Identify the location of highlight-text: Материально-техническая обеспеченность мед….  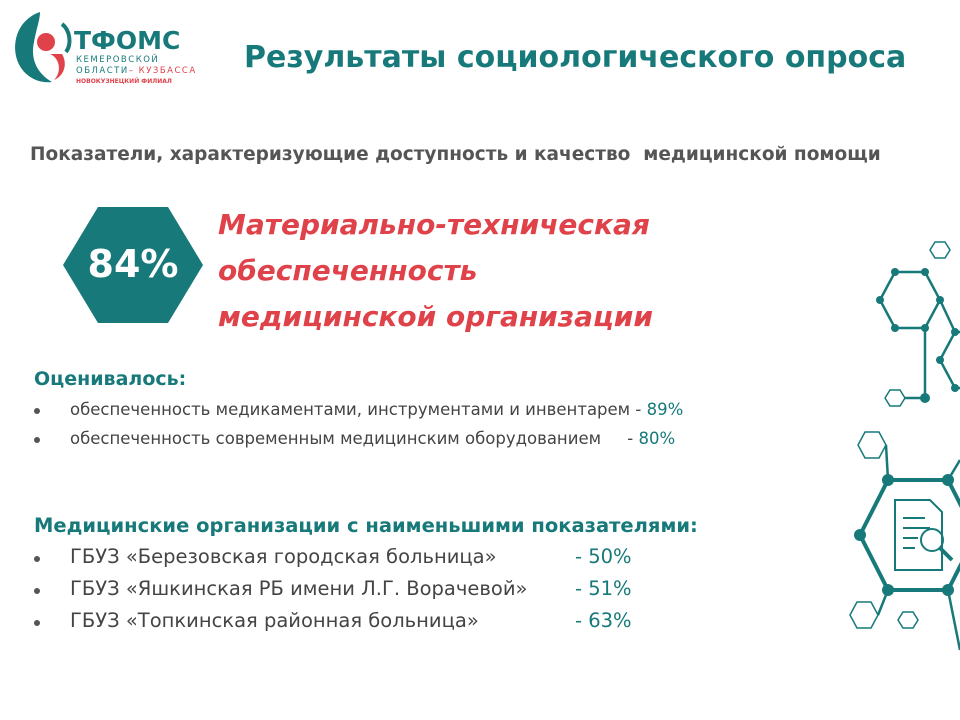
(435, 271).